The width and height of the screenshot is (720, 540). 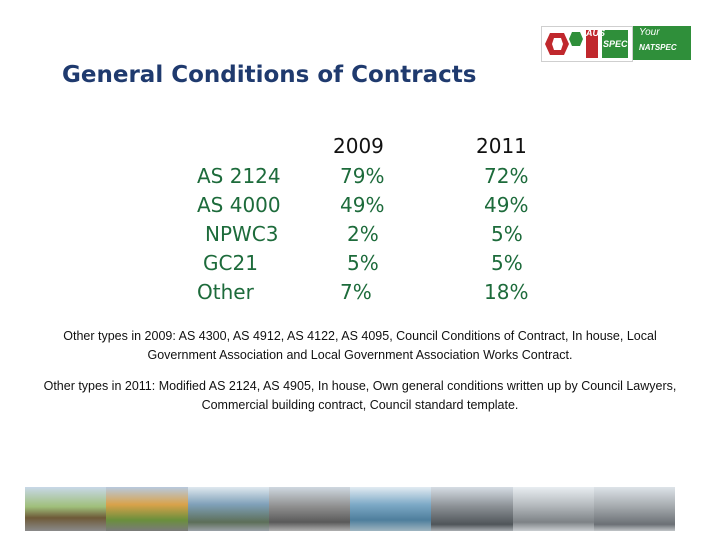 I want to click on photo-autumn-trees, so click(x=147, y=509).